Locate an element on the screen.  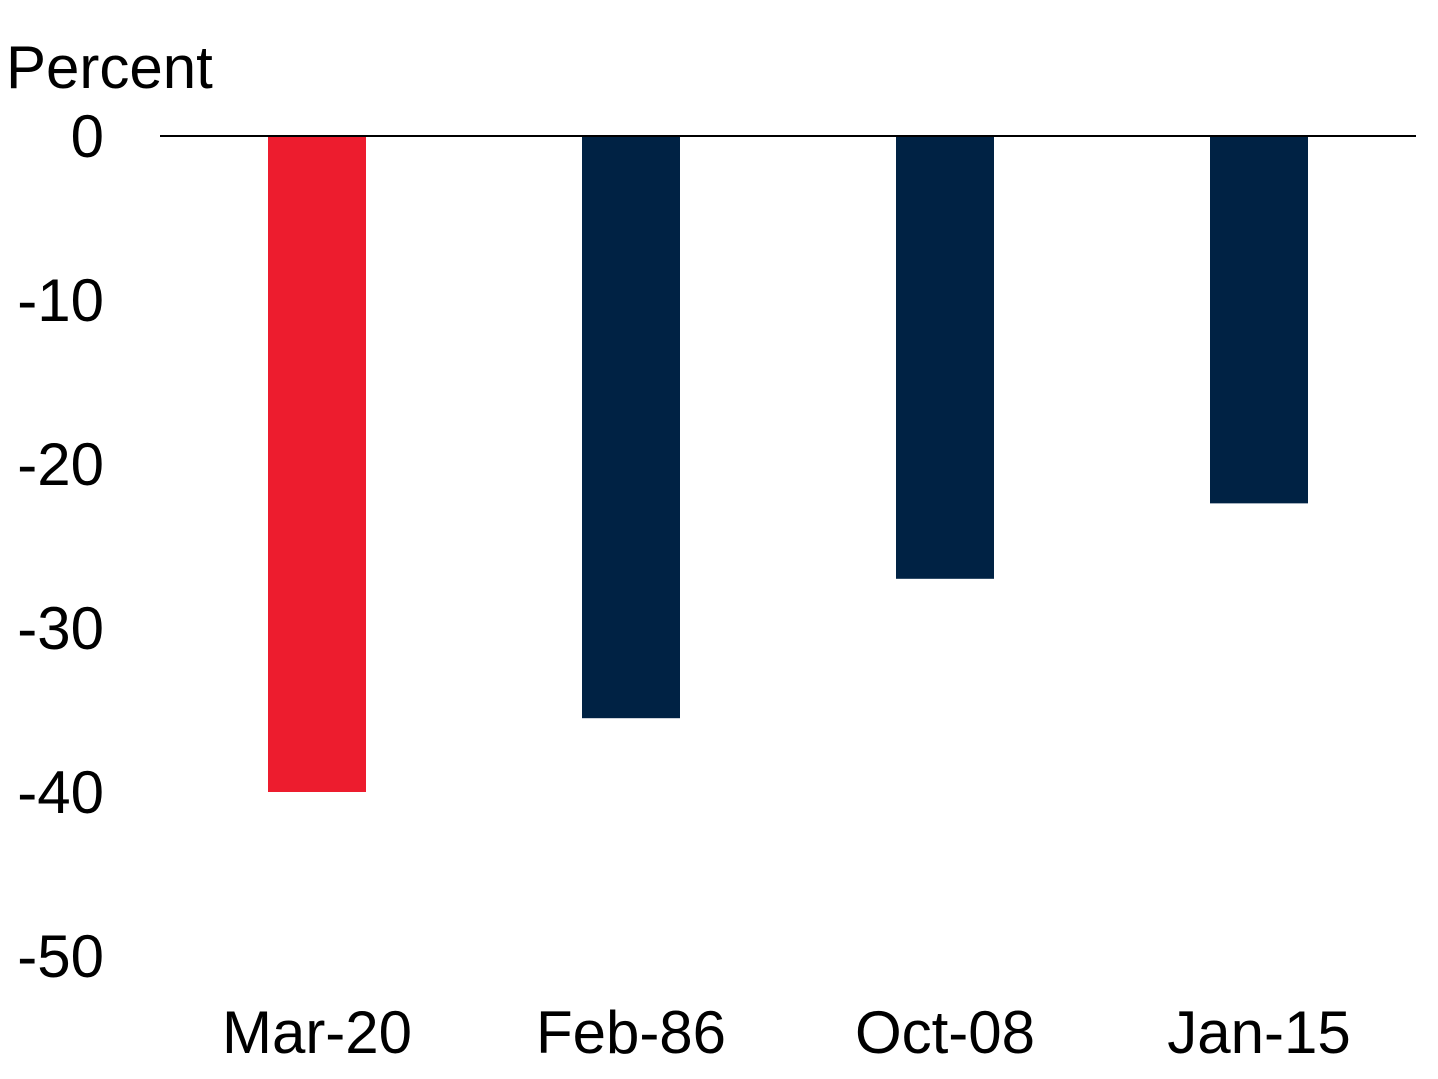
y-tick-label: -10 is located at coordinates (60, 300).